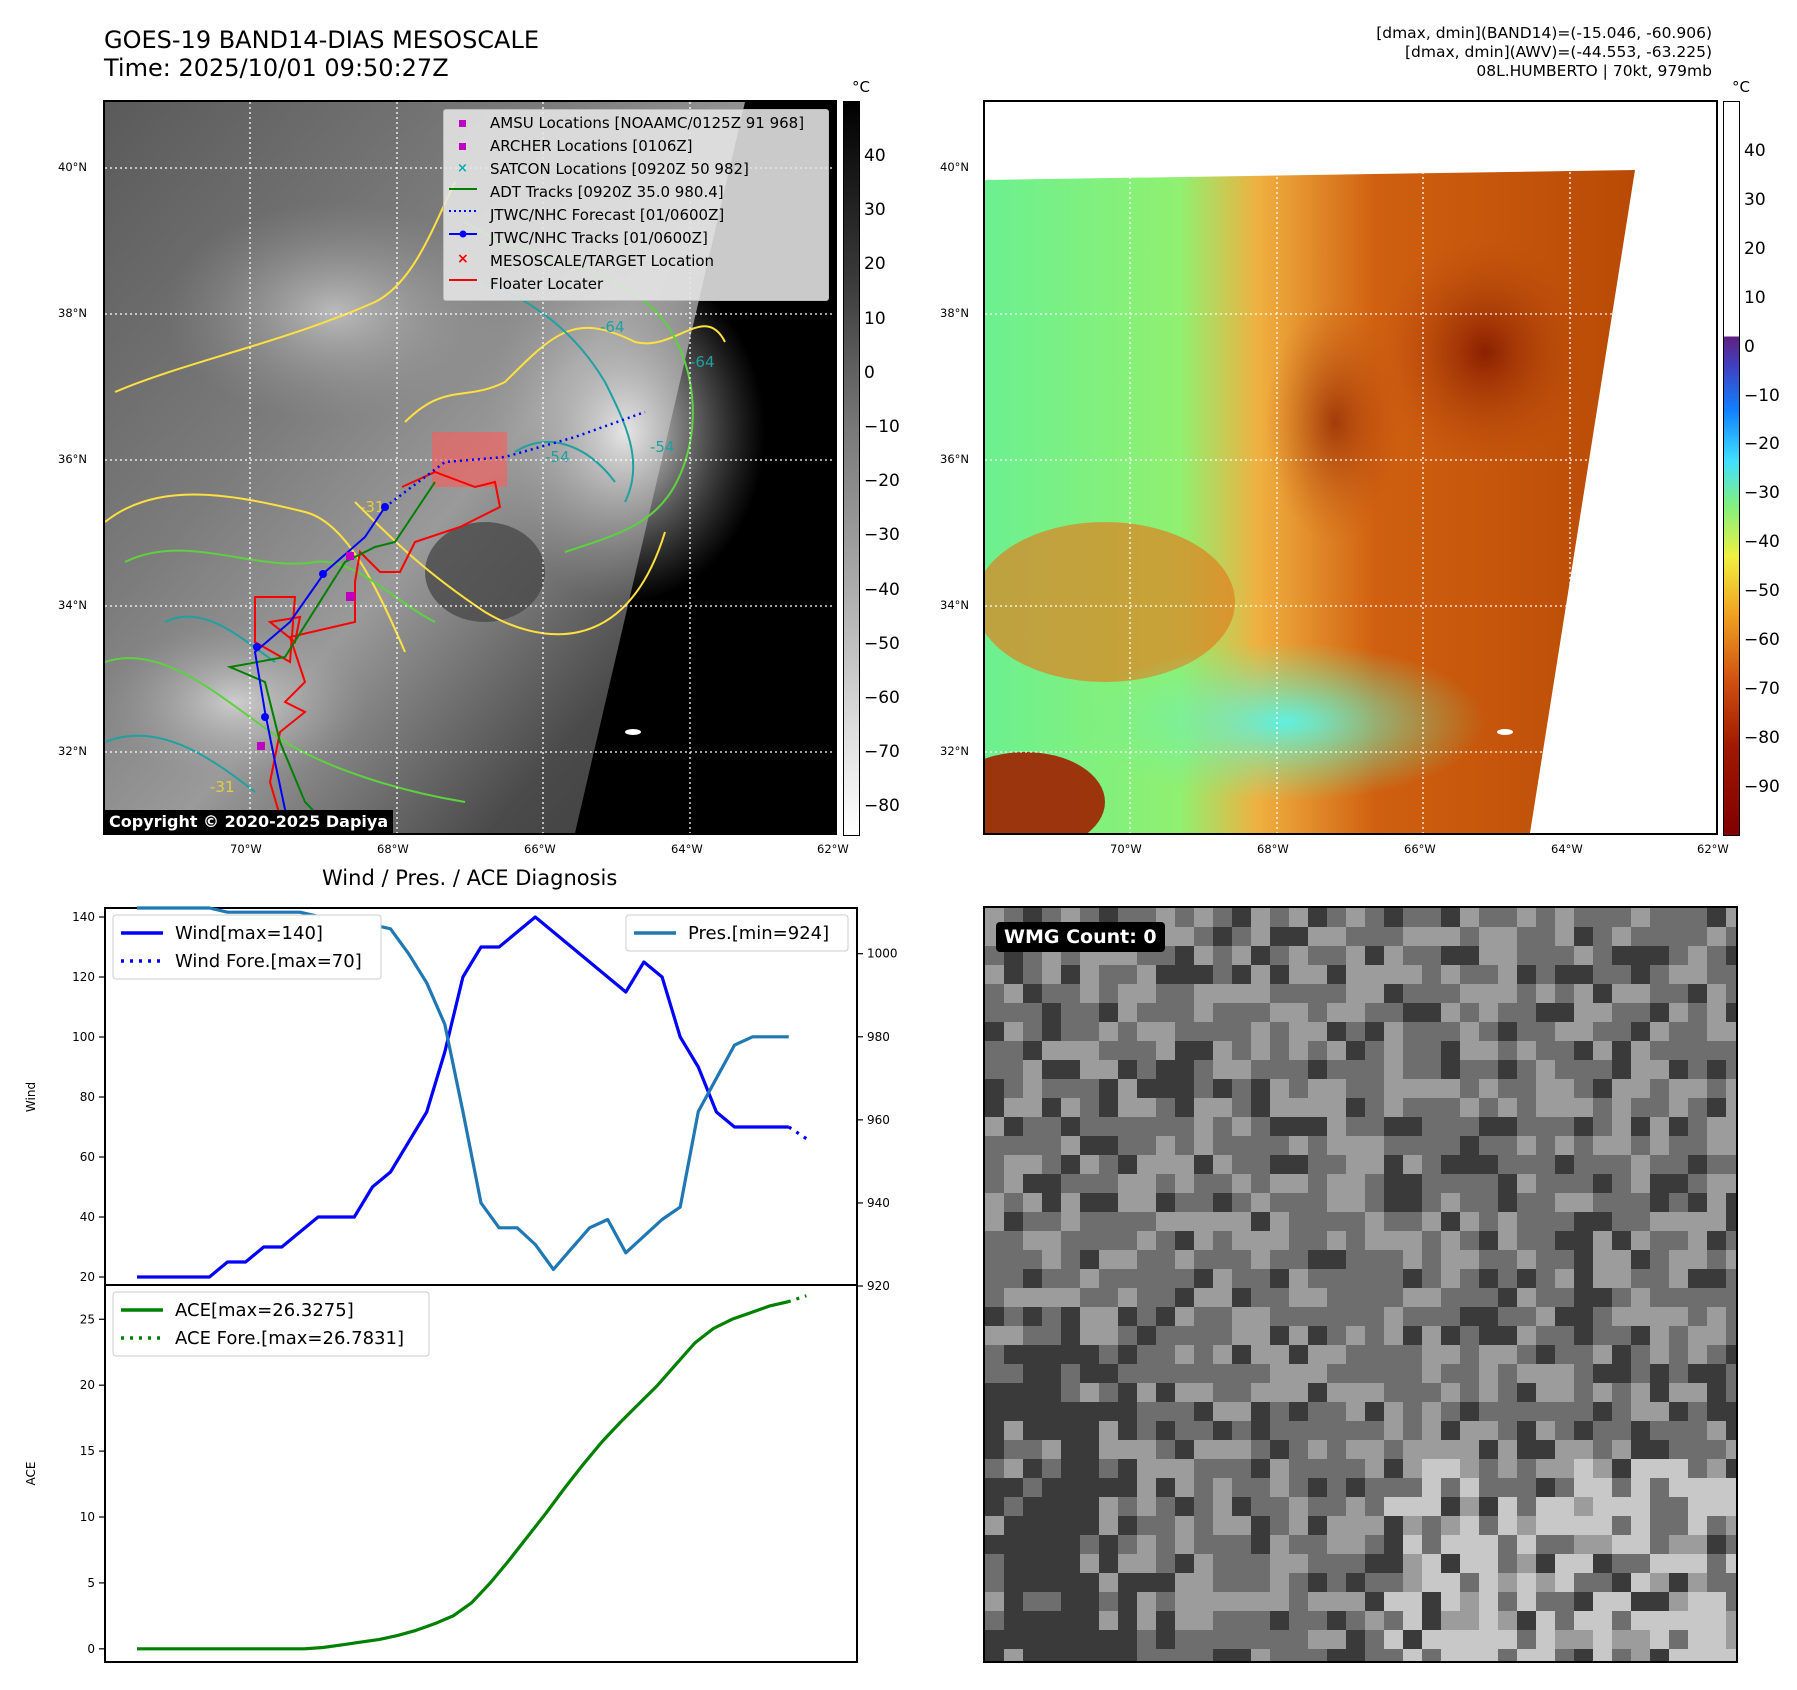  I want to click on awv-colorbar-tick: −90, so click(1762, 786).